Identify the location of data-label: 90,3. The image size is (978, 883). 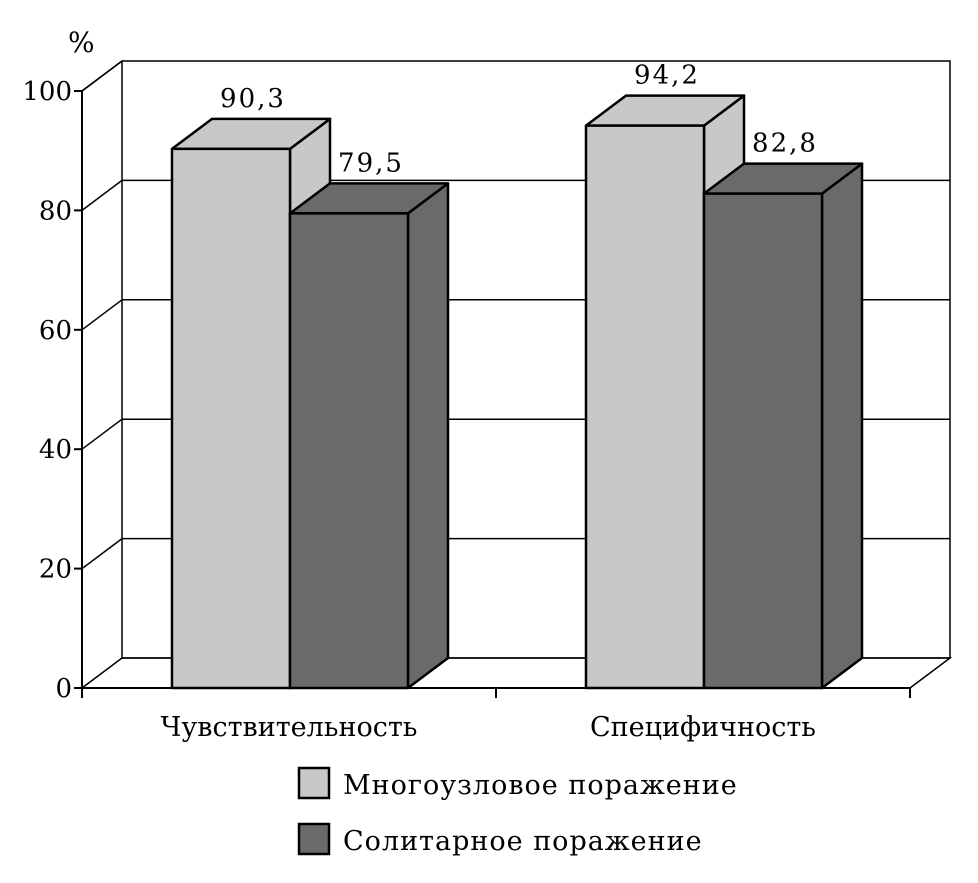
(253, 99).